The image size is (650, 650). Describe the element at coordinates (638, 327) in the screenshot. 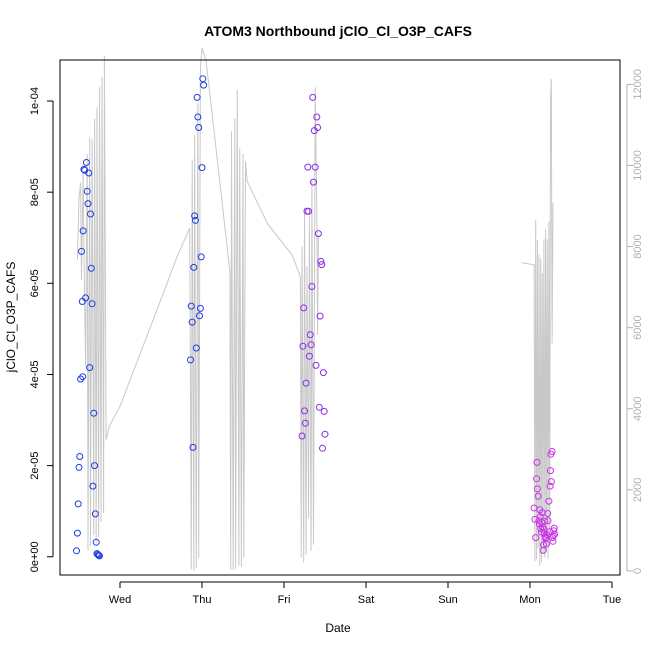

I see `y-tick-label-right: 6000` at that location.